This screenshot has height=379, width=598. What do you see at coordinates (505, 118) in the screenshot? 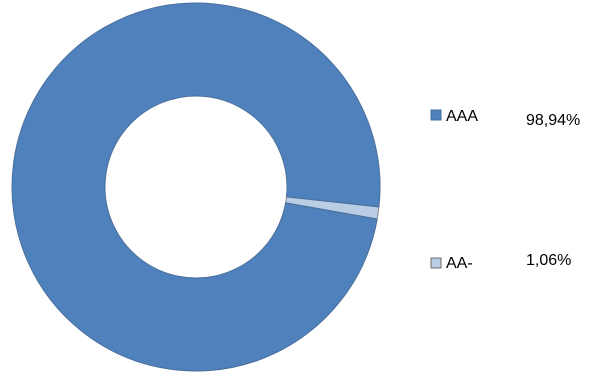
I see `legend-entry-aaa: AAA 98,94%` at bounding box center [505, 118].